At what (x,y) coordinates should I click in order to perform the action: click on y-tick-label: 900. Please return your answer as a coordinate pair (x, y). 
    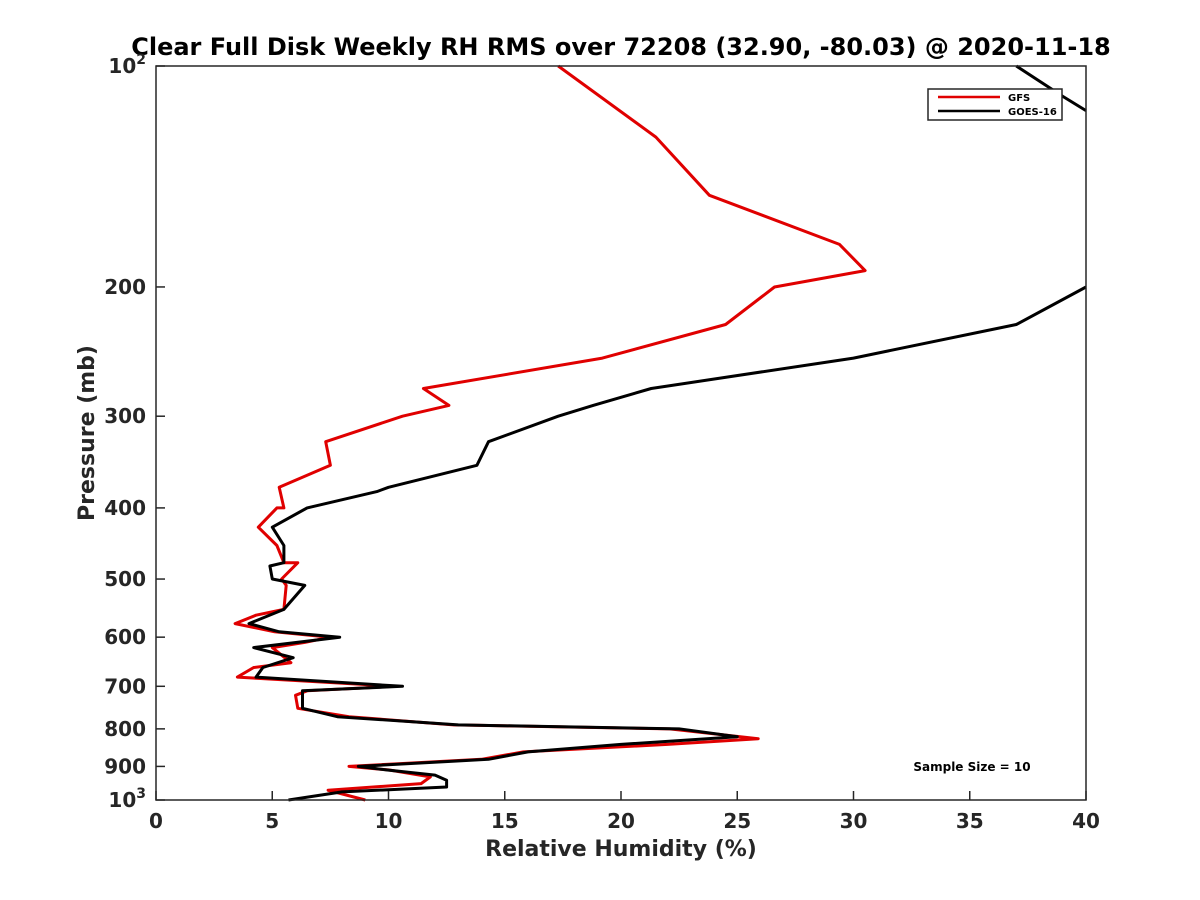
    Looking at the image, I should click on (125, 766).